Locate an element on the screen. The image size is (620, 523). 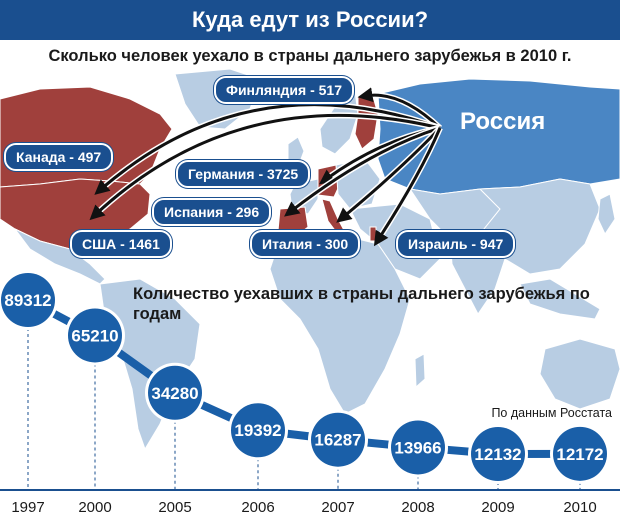
year-label-2008: 2008 is located at coordinates (417, 507).